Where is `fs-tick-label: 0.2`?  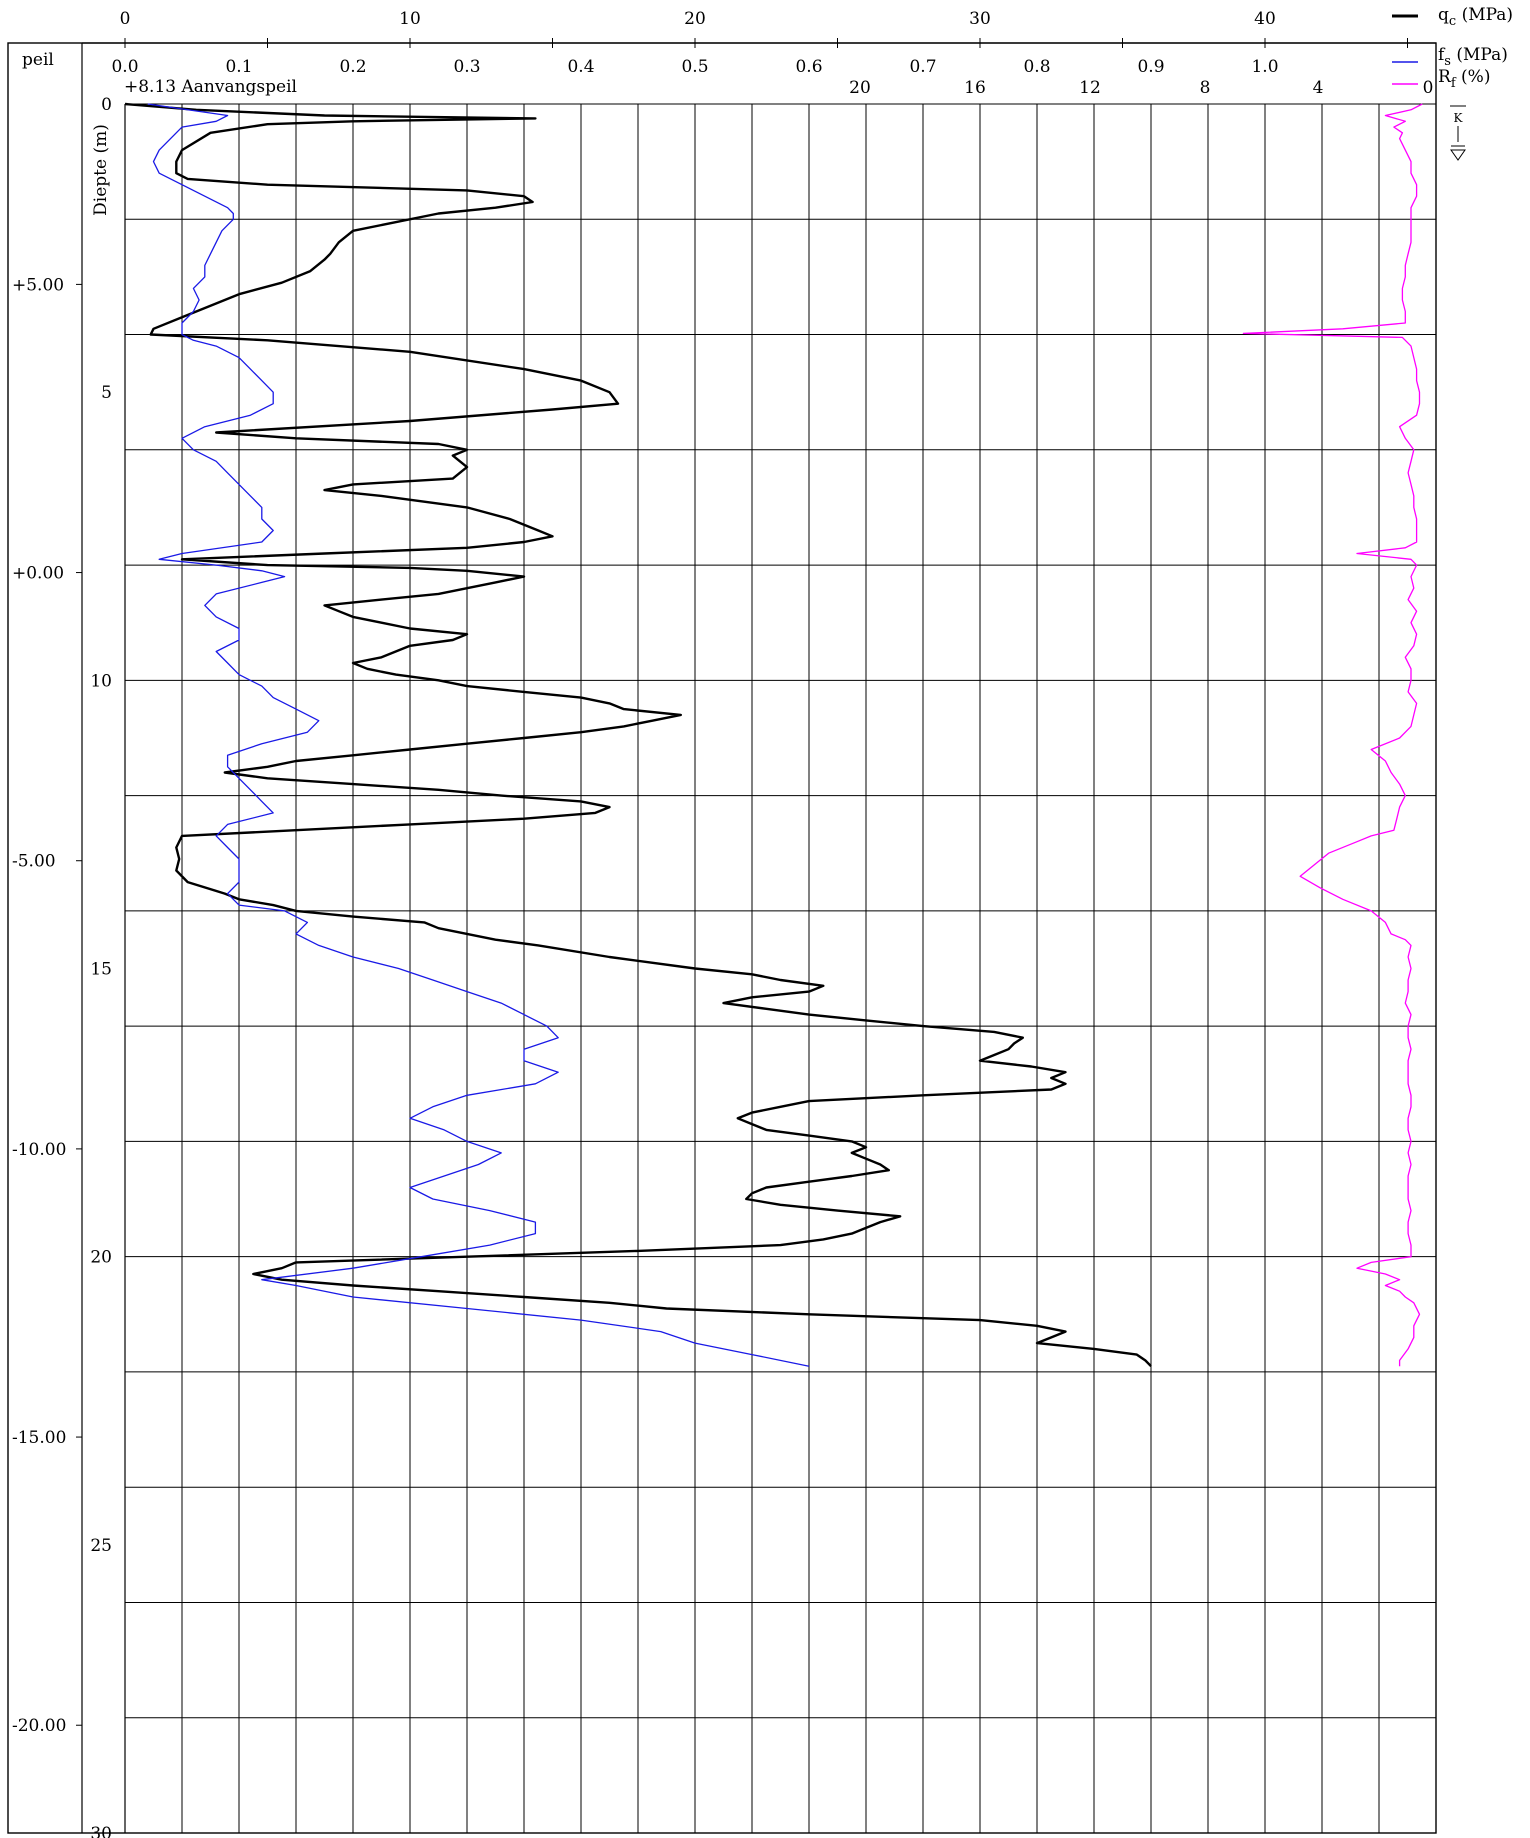 fs-tick-label: 0.2 is located at coordinates (352, 67).